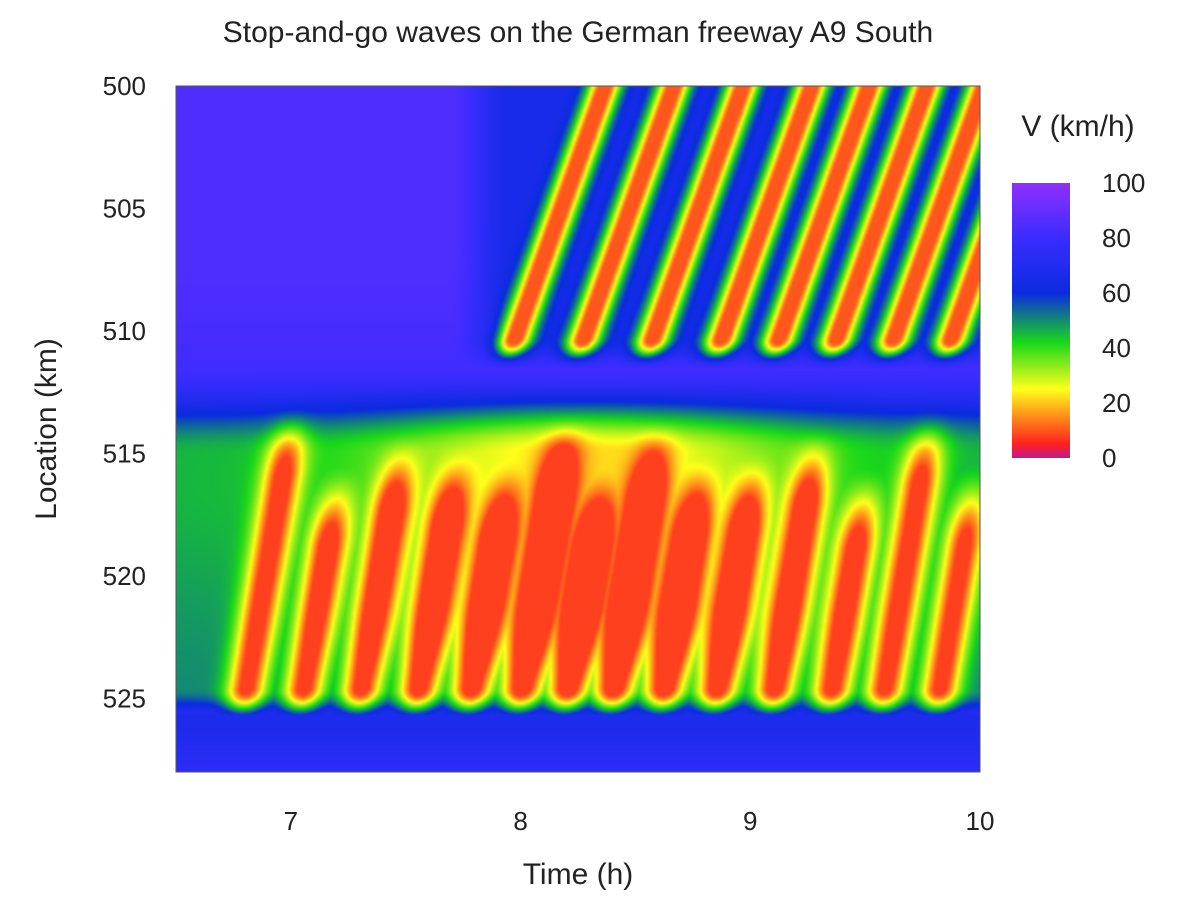 This screenshot has height=898, width=1184. I want to click on colorbar-ticks: 100 80 60 40 20 0, so click(1123, 320).